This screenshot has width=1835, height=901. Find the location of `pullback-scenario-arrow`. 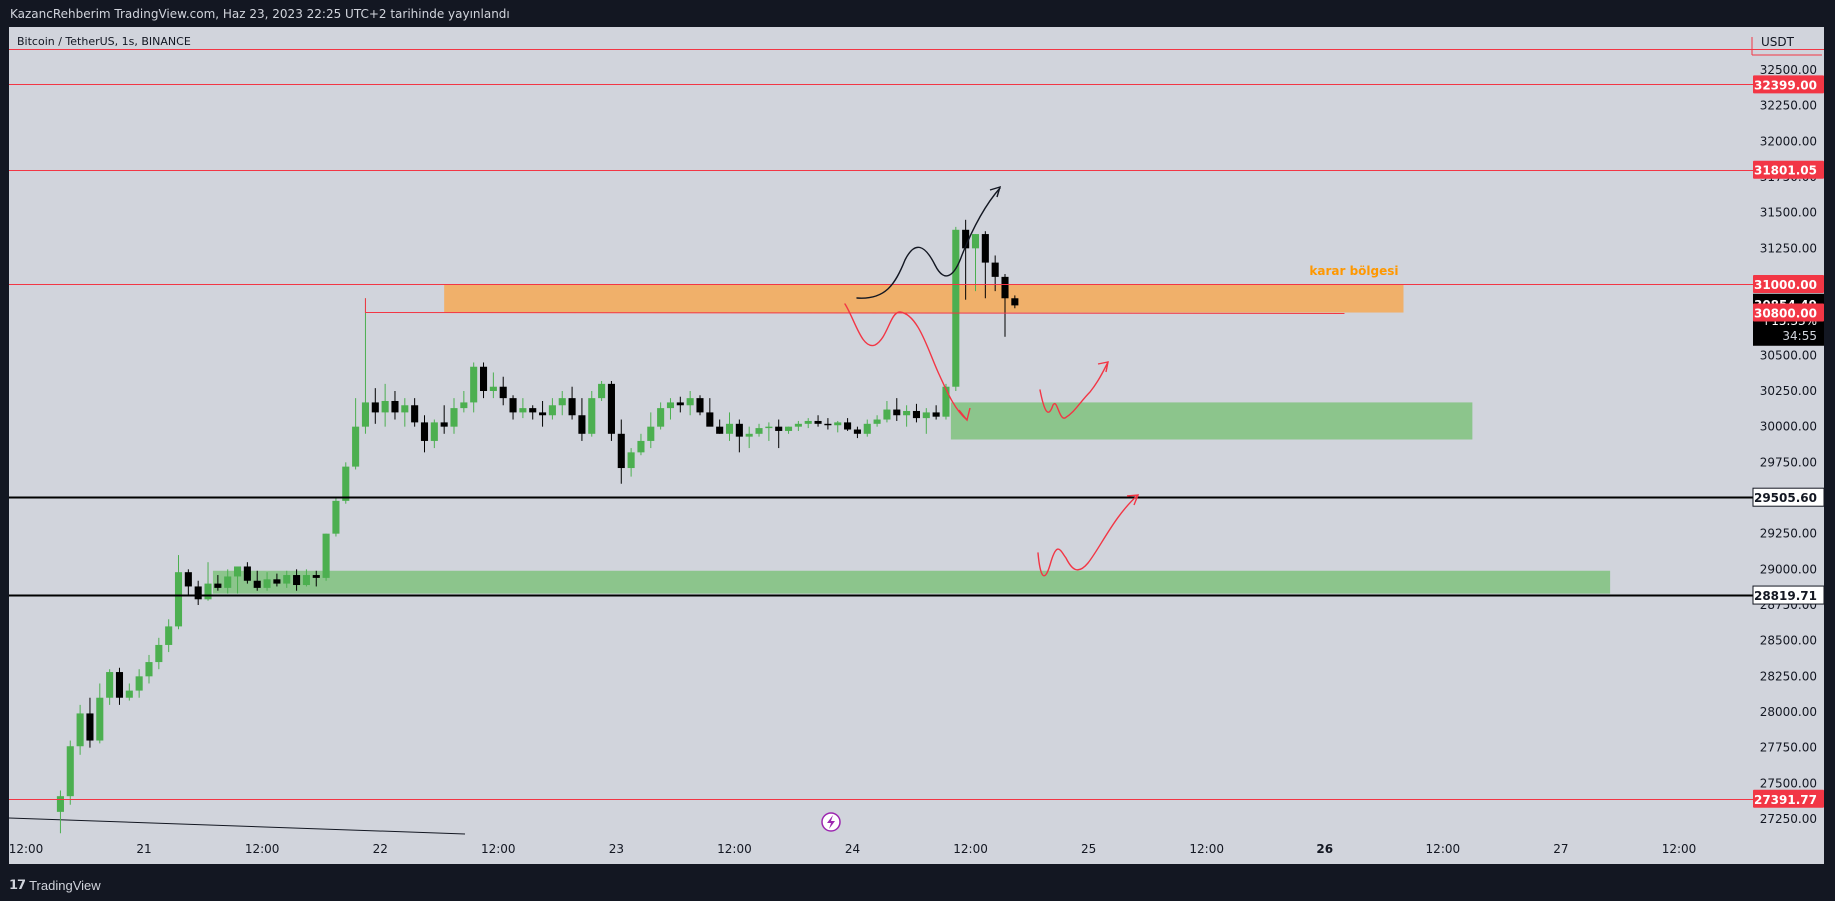

pullback-scenario-arrow is located at coordinates (906, 362).